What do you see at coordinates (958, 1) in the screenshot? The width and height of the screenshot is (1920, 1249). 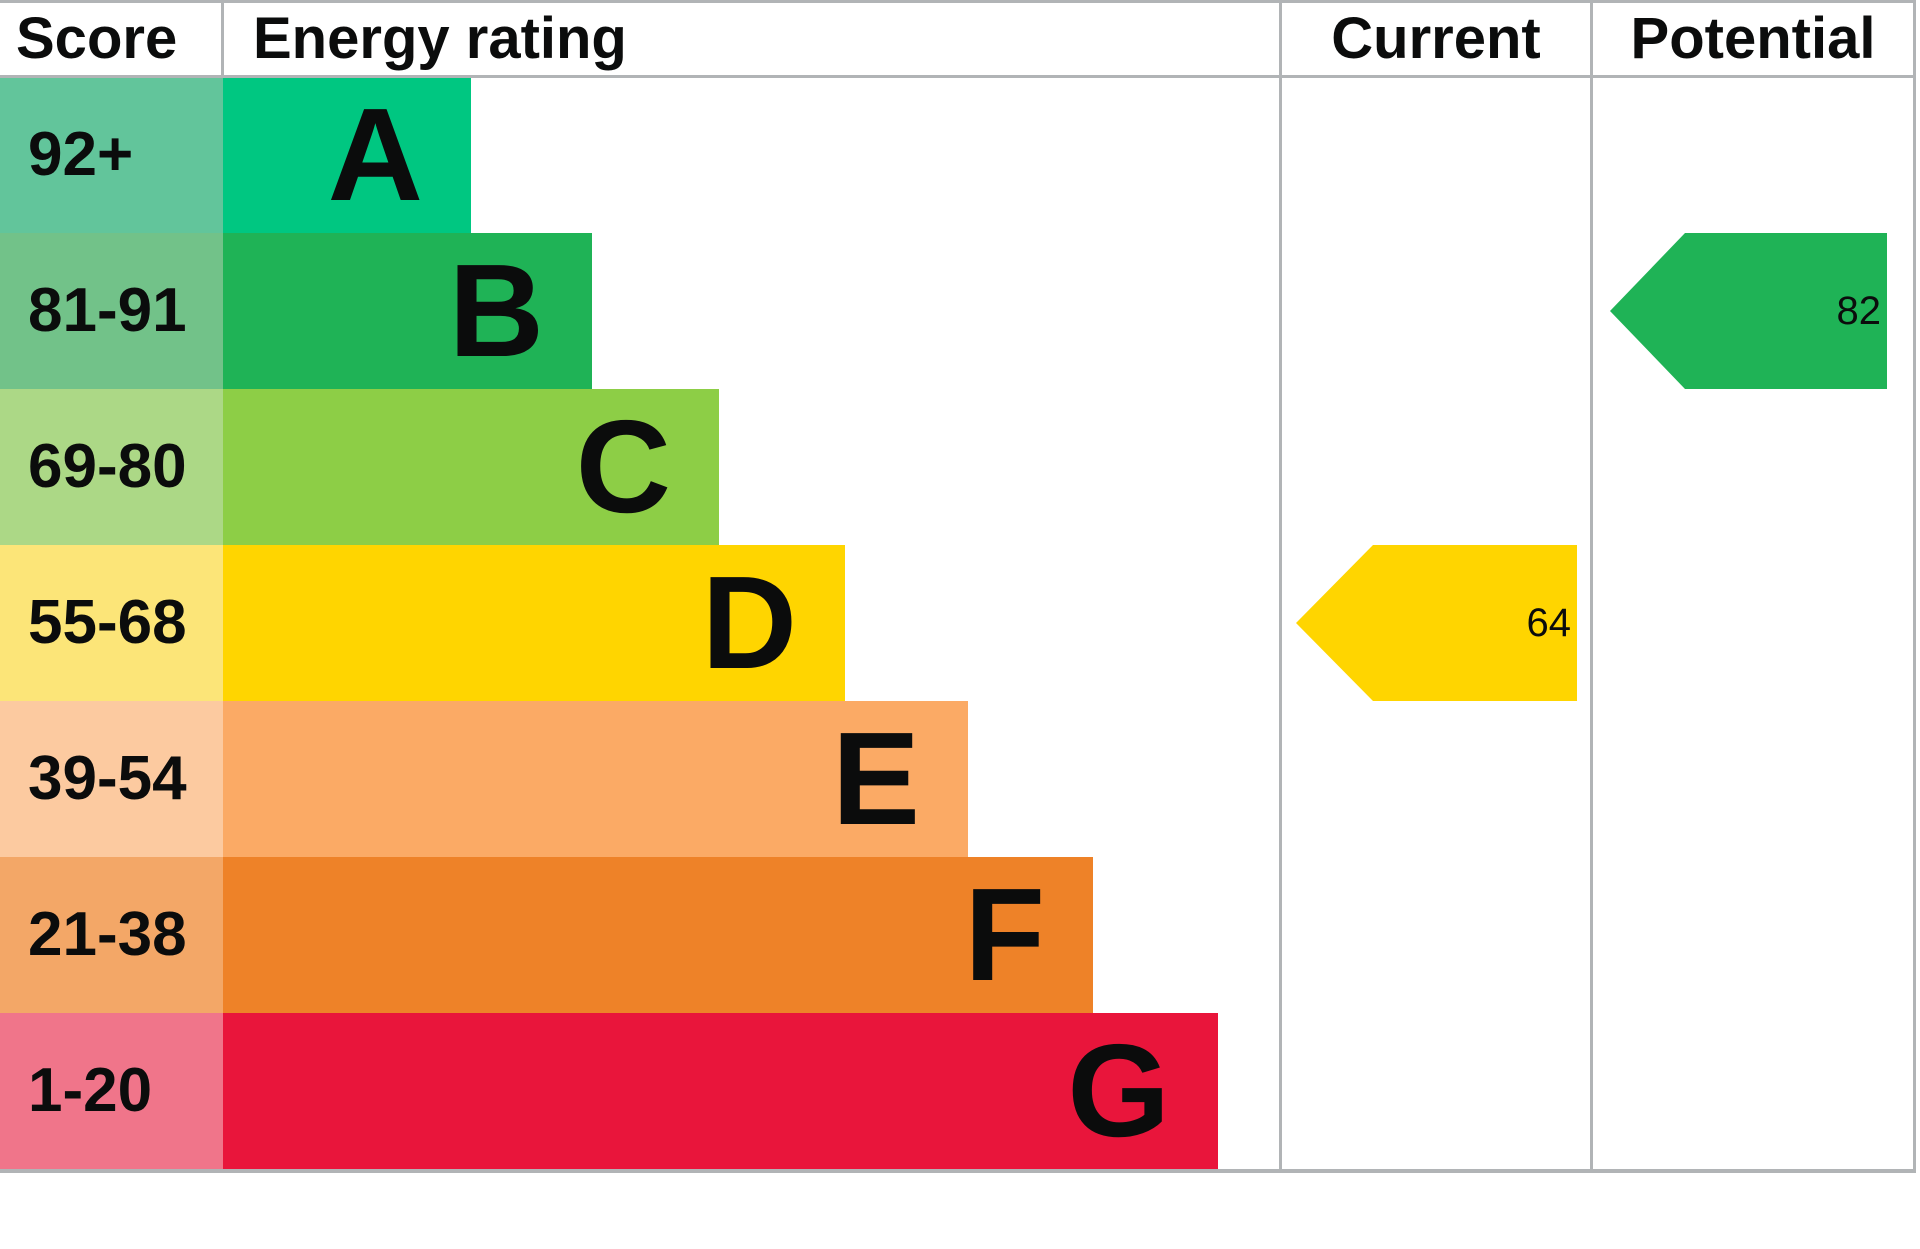 I see `table-top-border` at bounding box center [958, 1].